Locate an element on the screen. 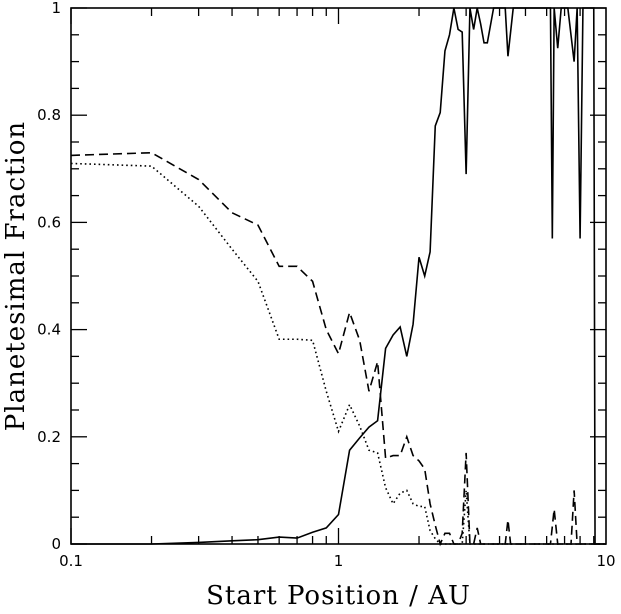 This screenshot has height=614, width=621. y-tick-label: 0.6 is located at coordinates (49, 222).